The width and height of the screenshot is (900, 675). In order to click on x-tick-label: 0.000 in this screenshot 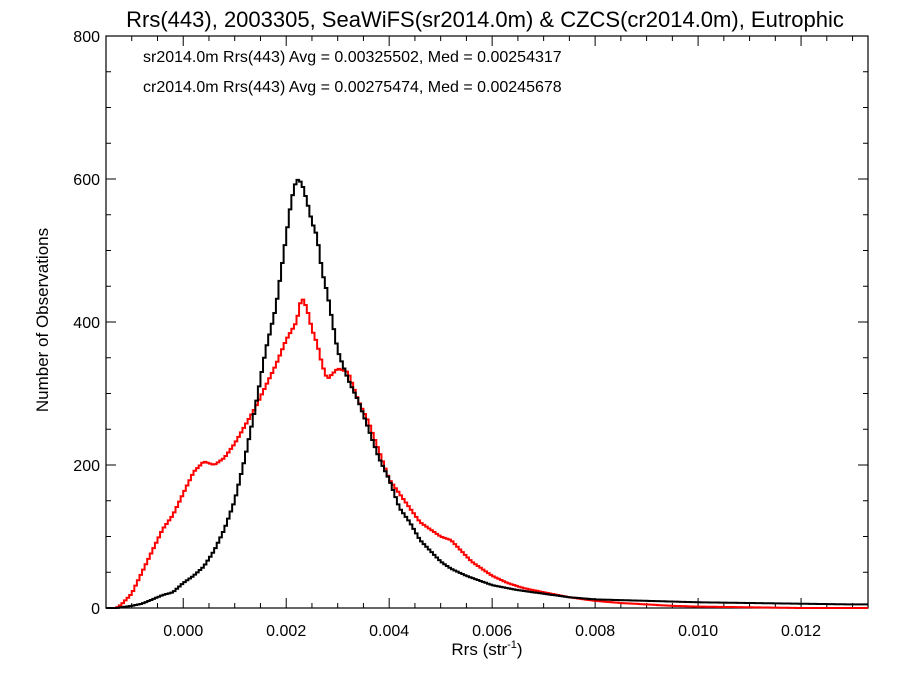, I will do `click(183, 631)`.